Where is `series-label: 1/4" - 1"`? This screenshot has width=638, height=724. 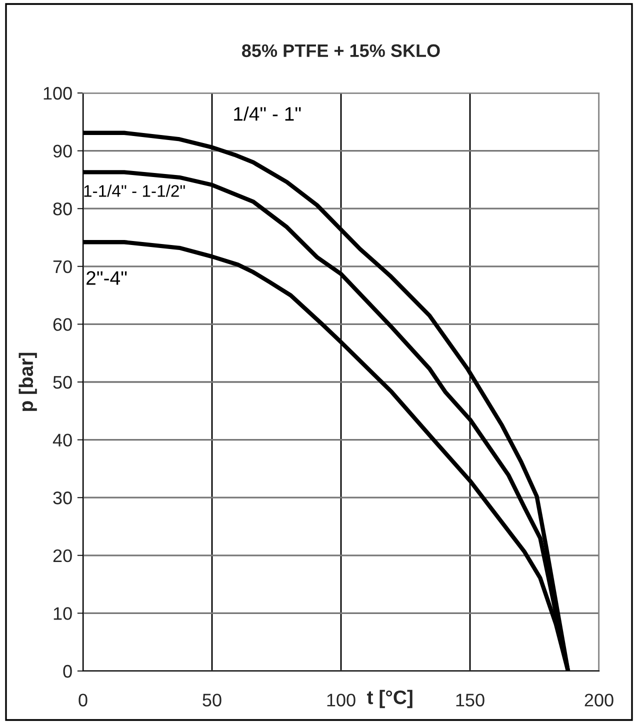 series-label: 1/4" - 1" is located at coordinates (267, 113).